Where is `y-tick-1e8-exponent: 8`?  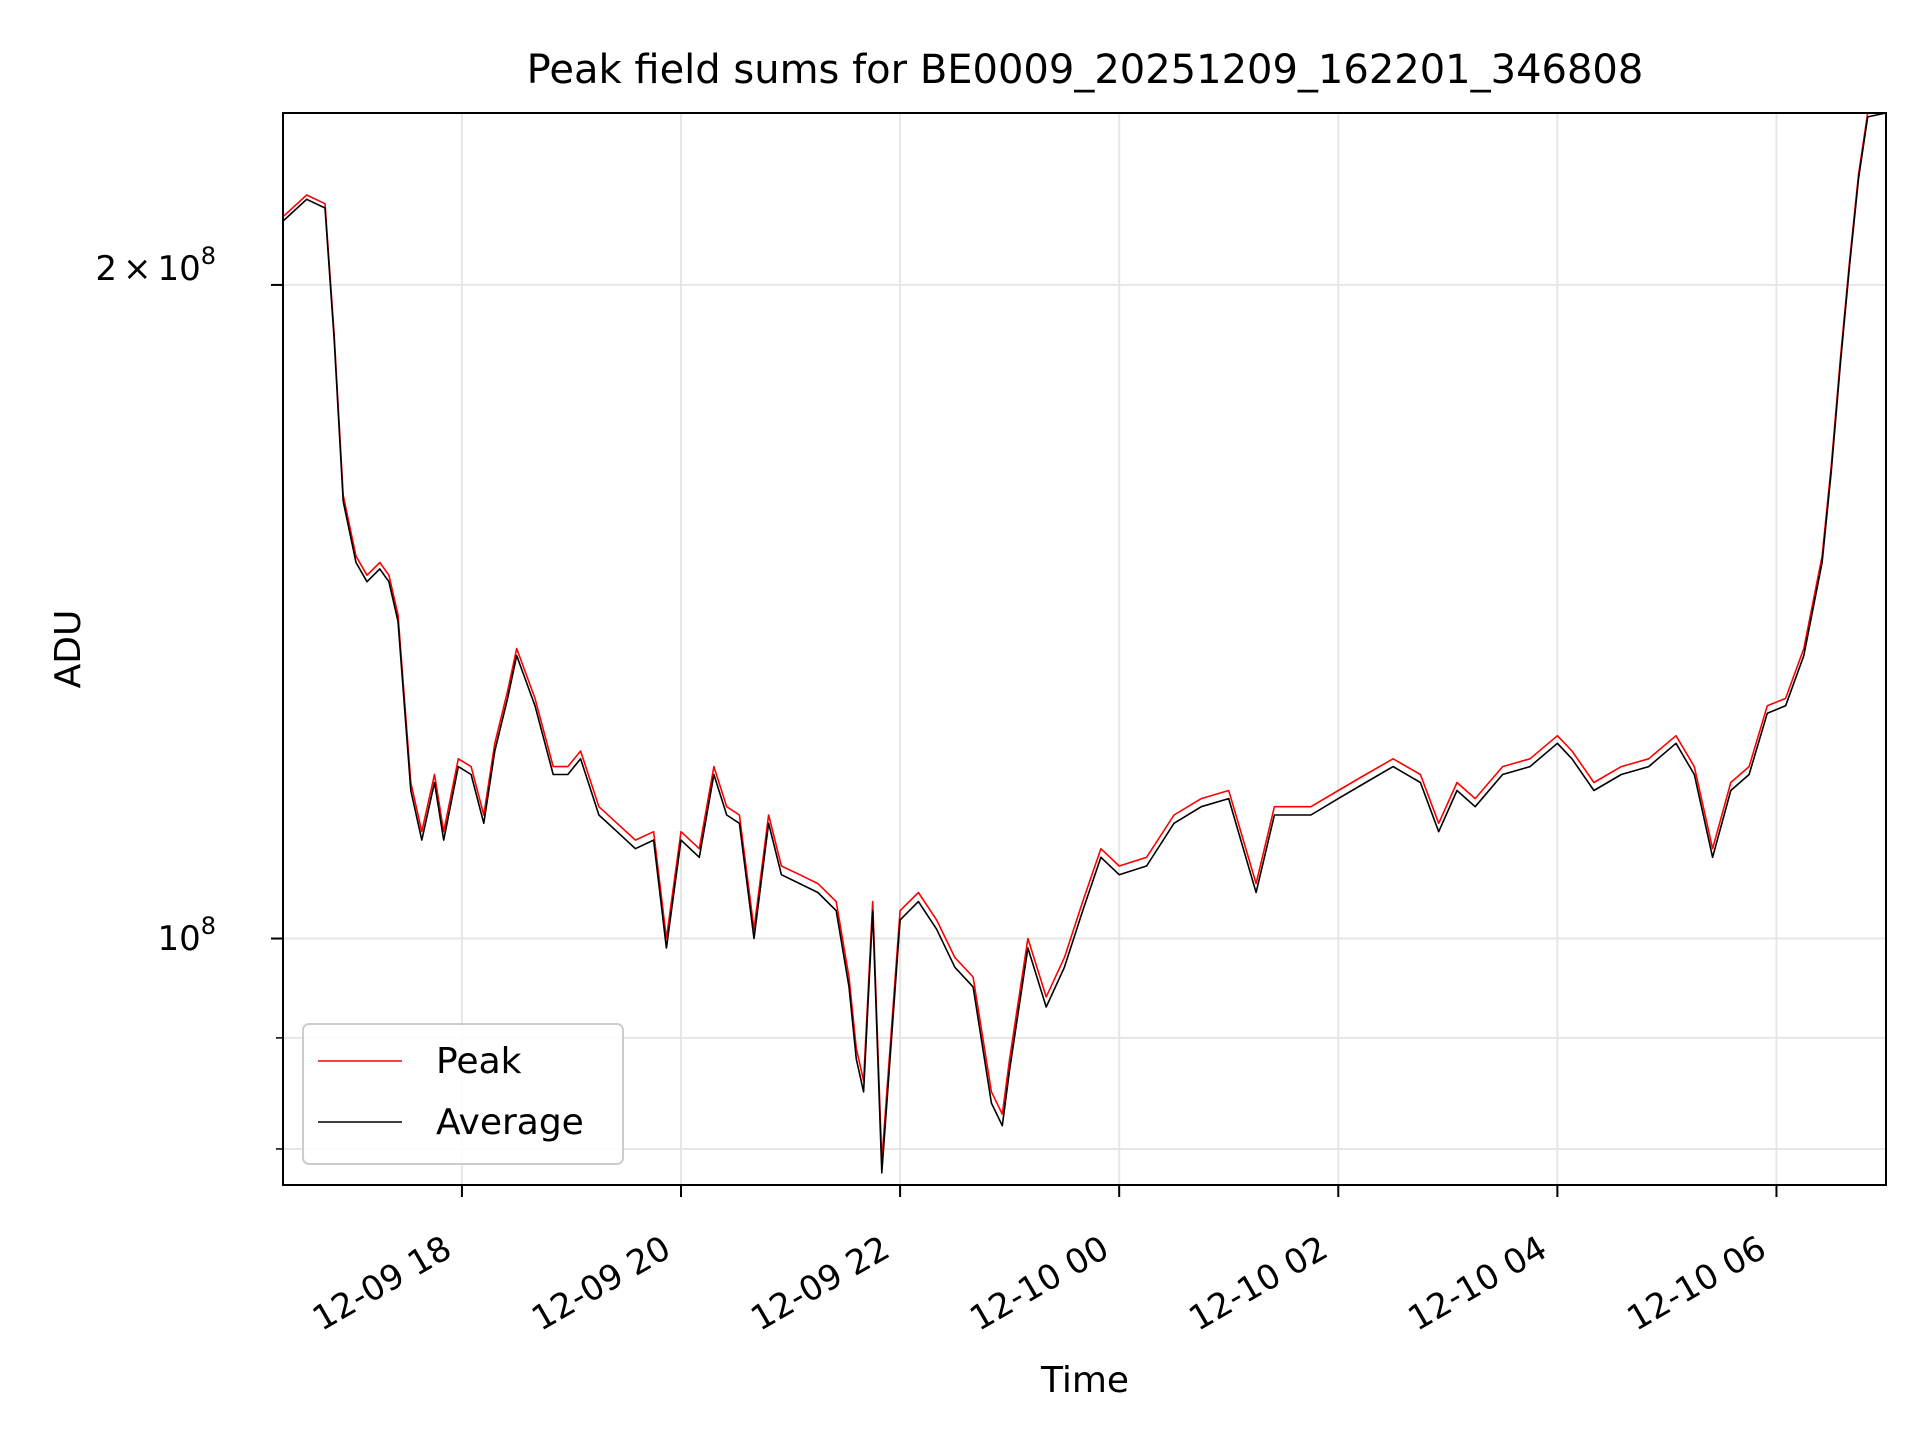
y-tick-1e8-exponent: 8 is located at coordinates (208, 926).